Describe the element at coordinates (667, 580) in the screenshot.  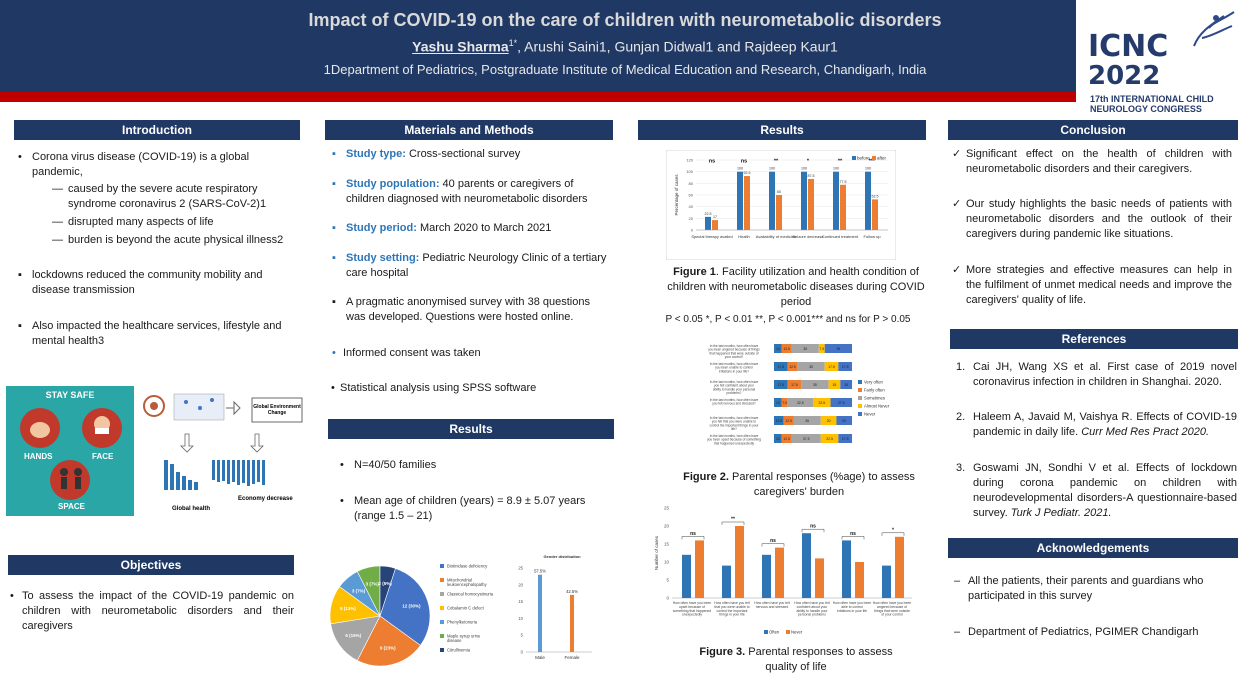
I see `y-tick-label: 5` at that location.